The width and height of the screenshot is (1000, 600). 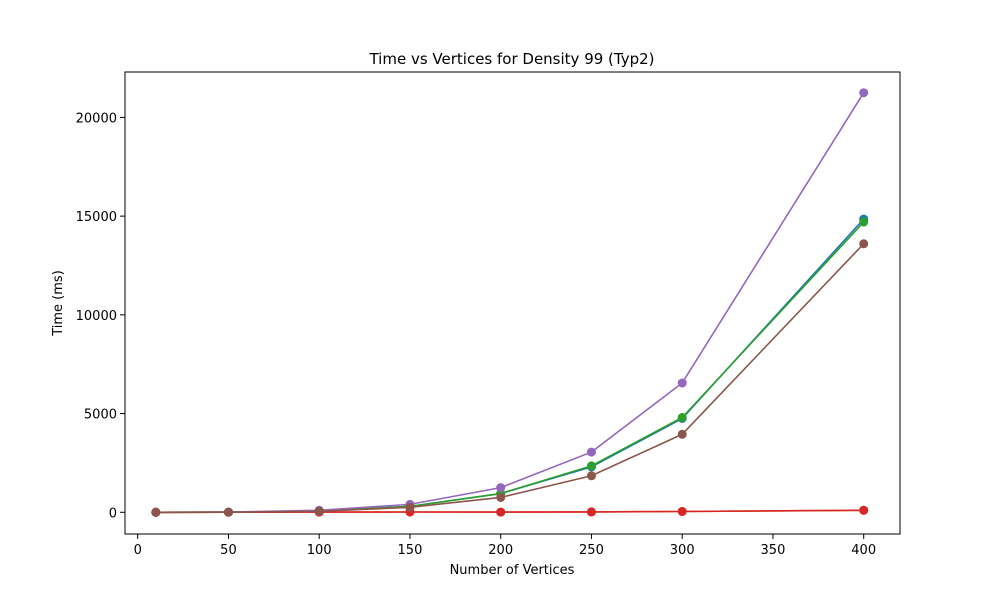 I want to click on x-tick-label: 350, so click(x=773, y=550).